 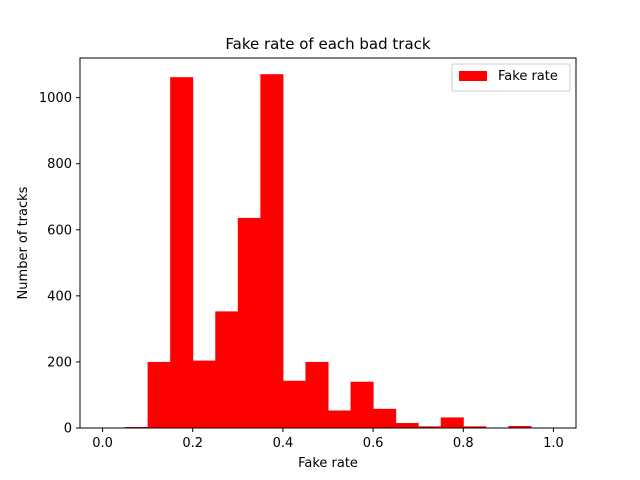 I want to click on x-tick-label: 0.8, so click(x=463, y=443).